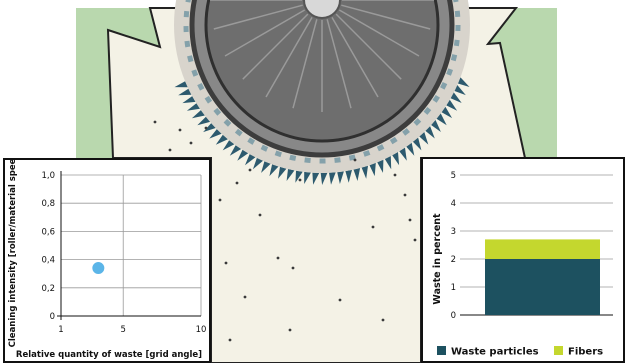 This screenshot has width=626, height=363. Describe the element at coordinates (322, 131) in the screenshot. I see `saw-teeth-icon` at that location.